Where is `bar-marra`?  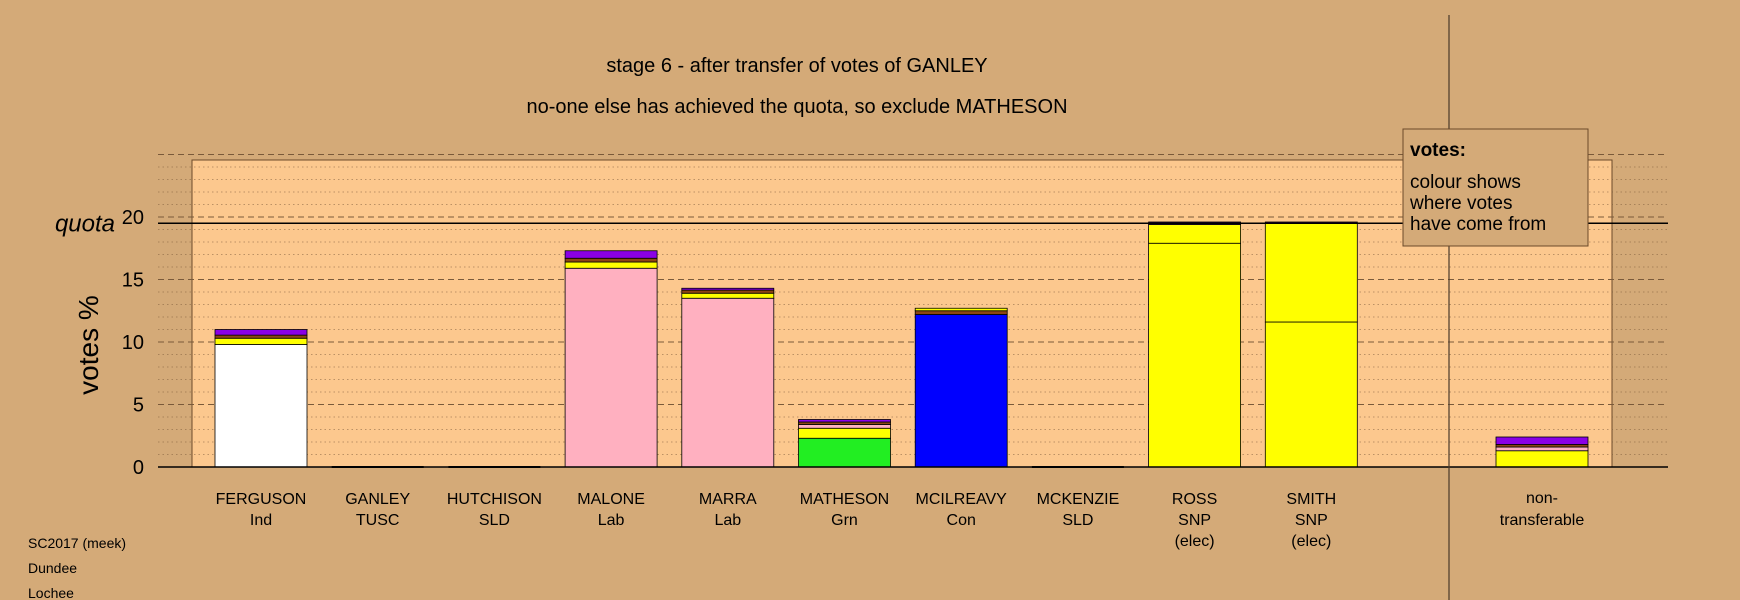 bar-marra is located at coordinates (728, 377).